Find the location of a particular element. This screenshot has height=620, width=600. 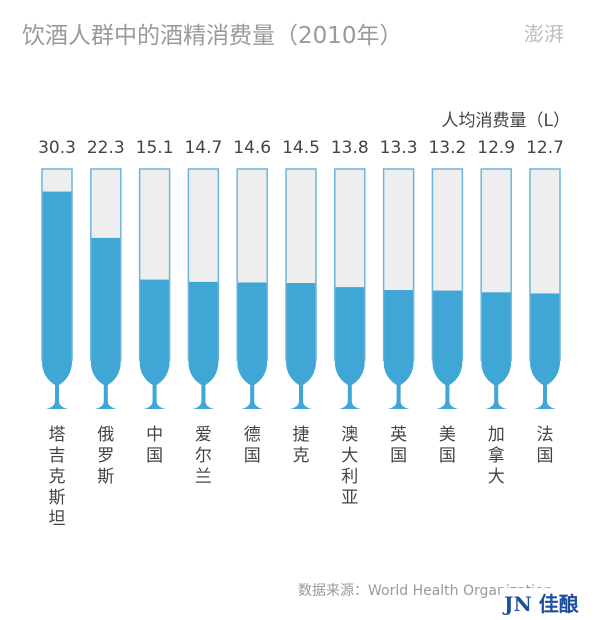

value-label: 15.1 is located at coordinates (155, 148).